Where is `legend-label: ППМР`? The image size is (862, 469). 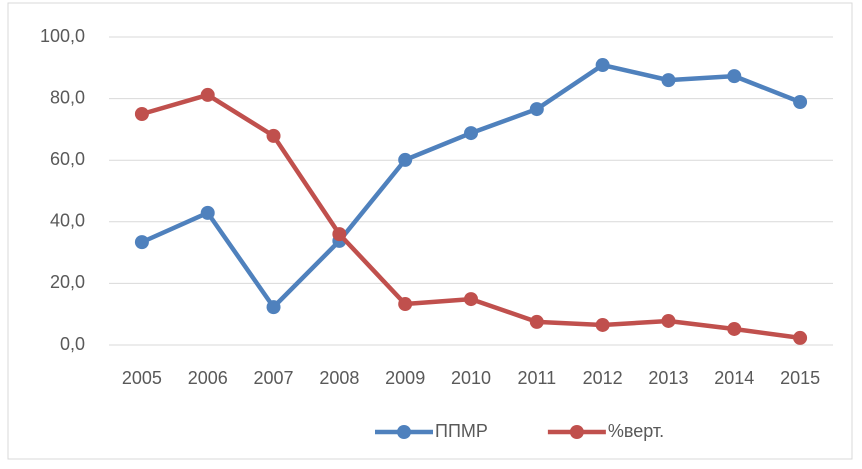 legend-label: ППМР is located at coordinates (461, 431).